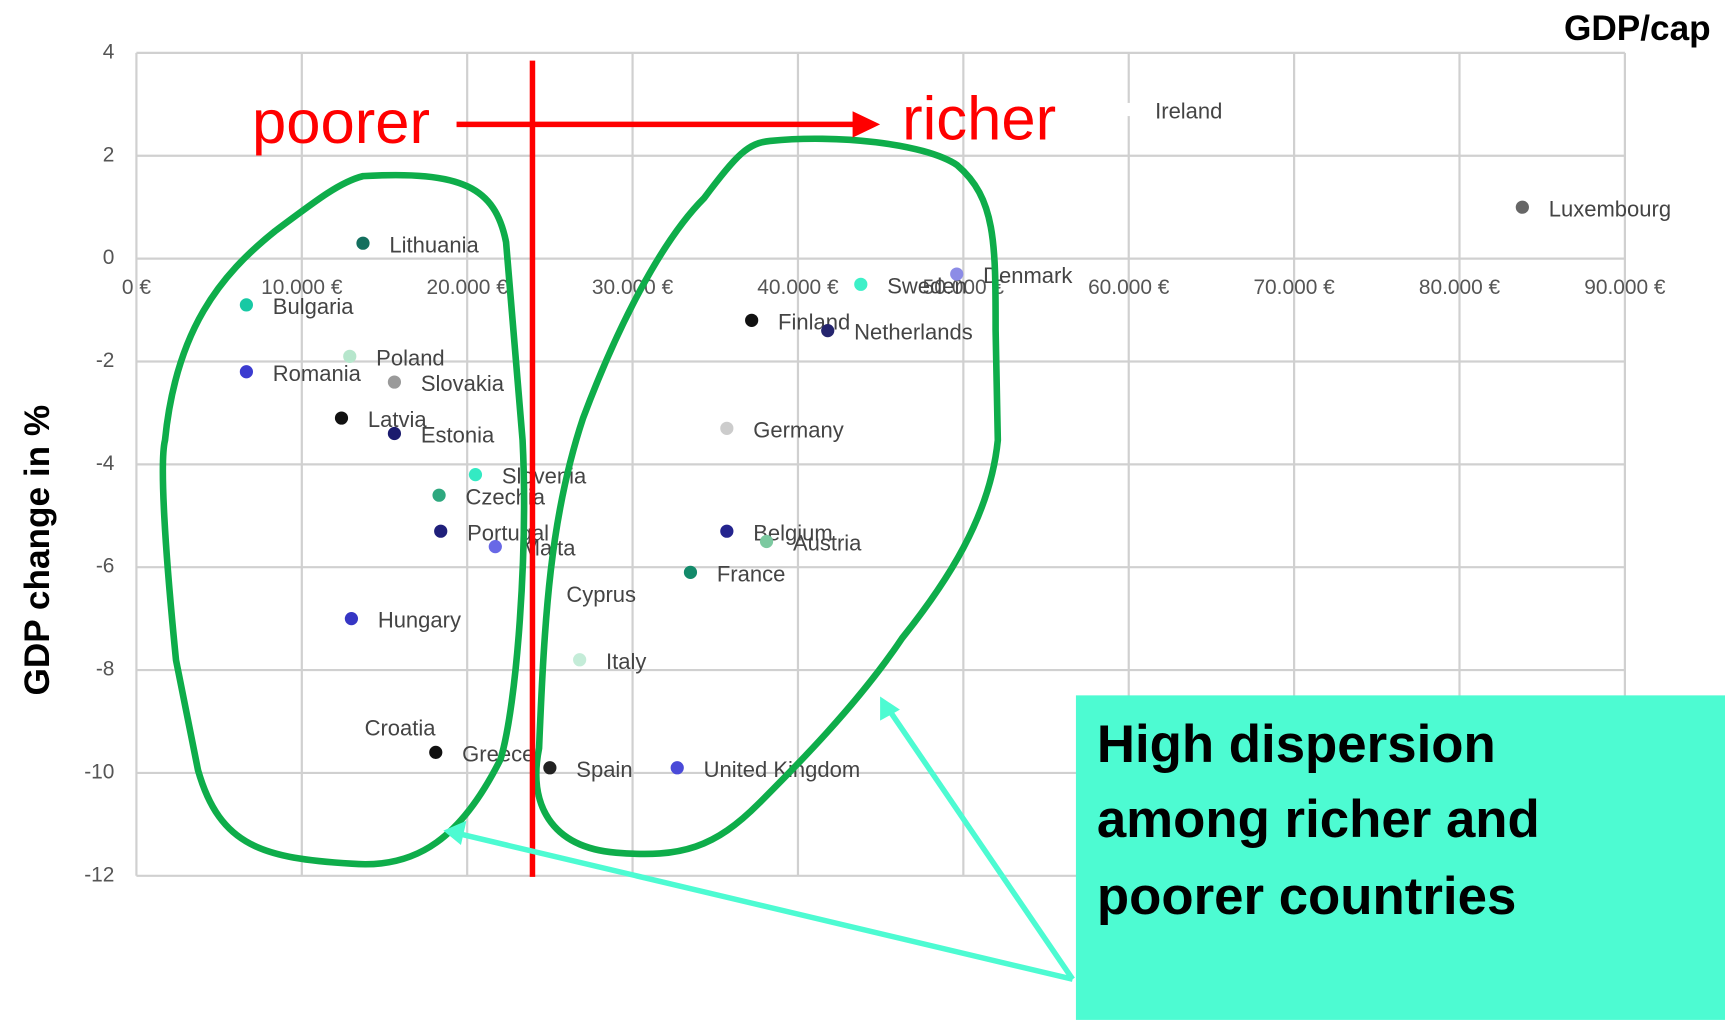  What do you see at coordinates (508, 532) in the screenshot?
I see `point-label: Portugal` at bounding box center [508, 532].